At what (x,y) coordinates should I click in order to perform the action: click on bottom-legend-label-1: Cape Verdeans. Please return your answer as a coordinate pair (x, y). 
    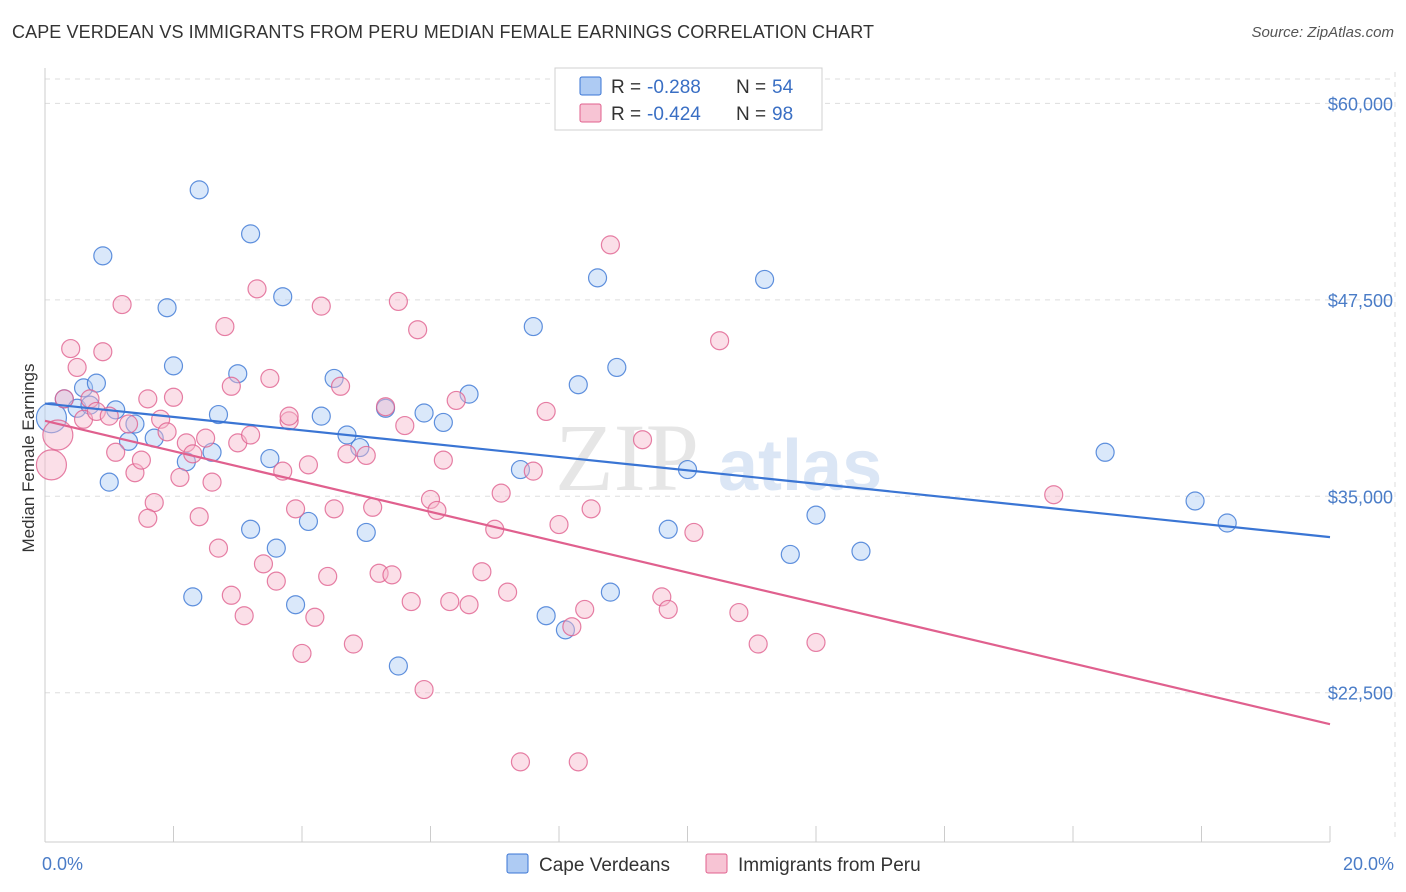
    Looking at the image, I should click on (604, 865).